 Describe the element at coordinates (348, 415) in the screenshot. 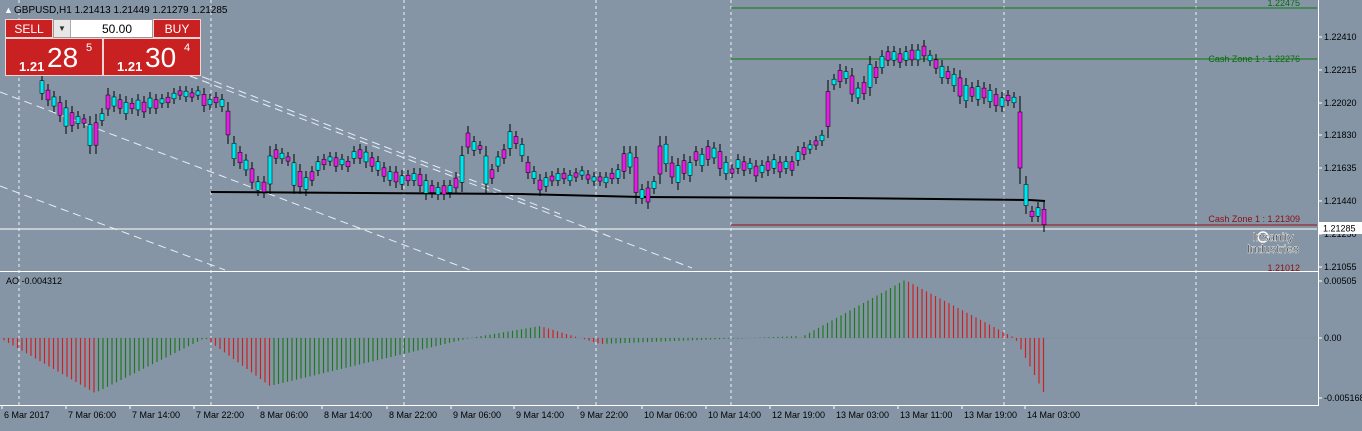

I see `time-label: 8 Mar 14:00` at that location.